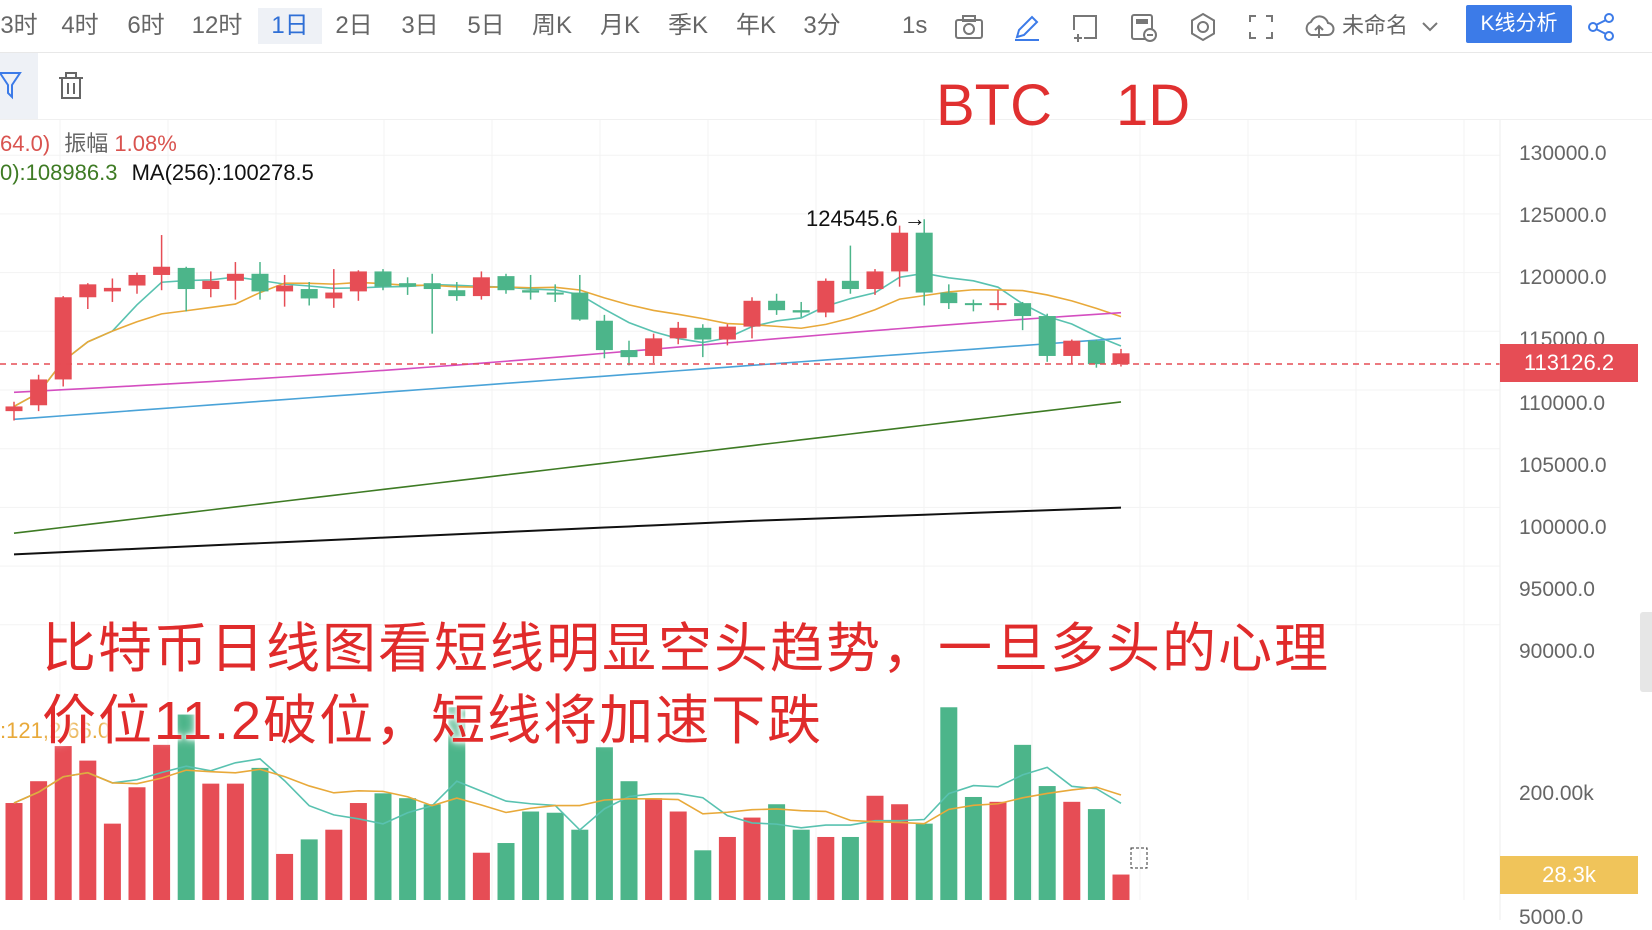 The width and height of the screenshot is (1652, 930). Describe the element at coordinates (59, 172) in the screenshot. I see `ma-partial-value: 0):108986.3` at that location.